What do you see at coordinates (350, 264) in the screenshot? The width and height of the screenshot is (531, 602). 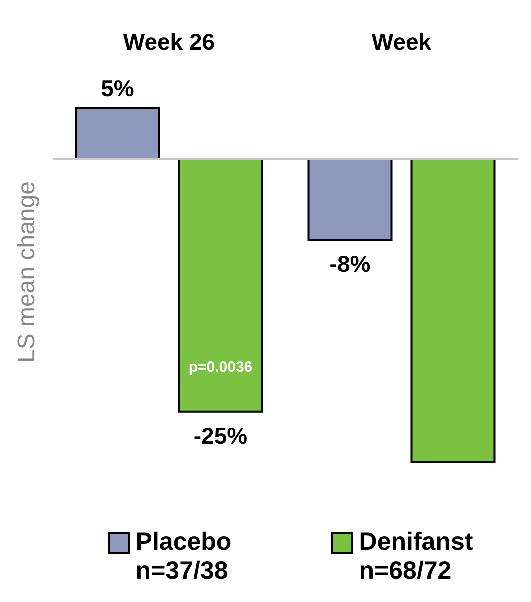 I see `data-label: -8%` at bounding box center [350, 264].